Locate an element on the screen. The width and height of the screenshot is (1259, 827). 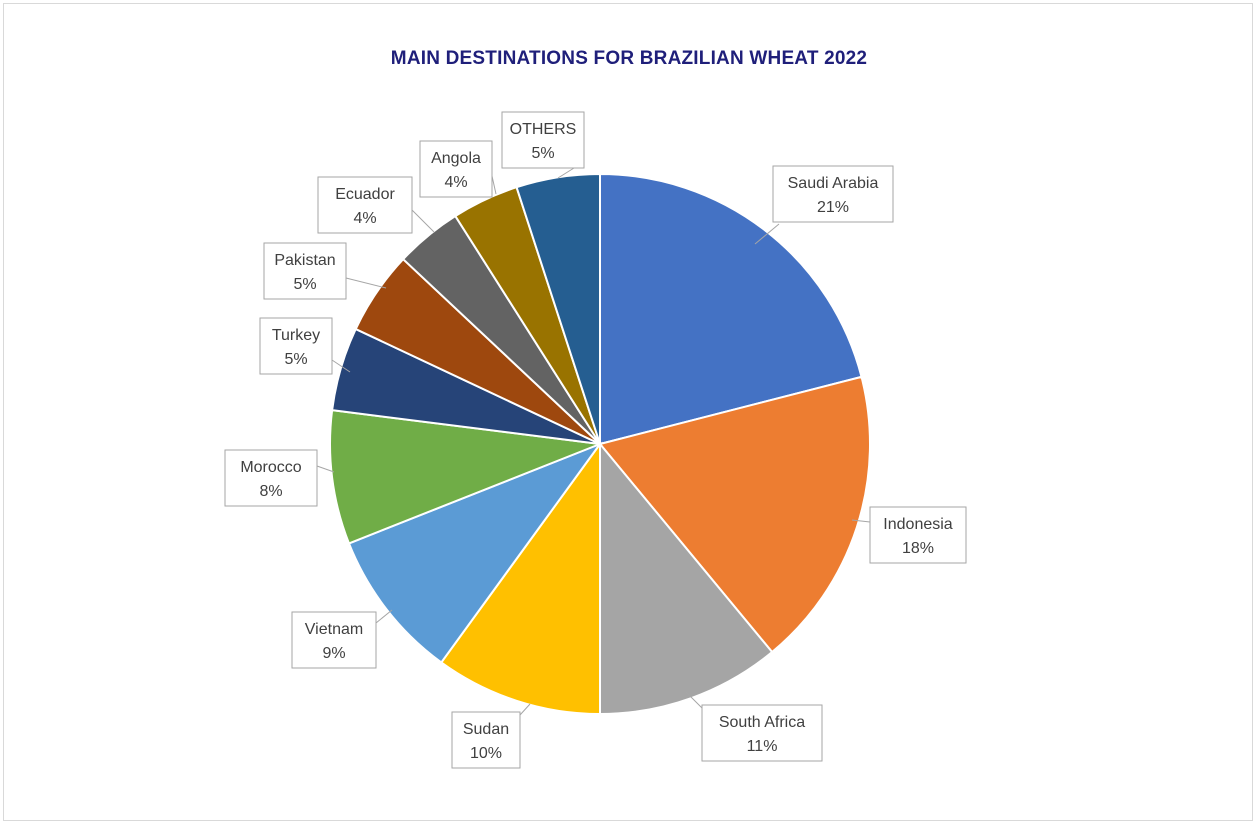
data-label-value-saudi-arabia: 21% is located at coordinates (833, 207).